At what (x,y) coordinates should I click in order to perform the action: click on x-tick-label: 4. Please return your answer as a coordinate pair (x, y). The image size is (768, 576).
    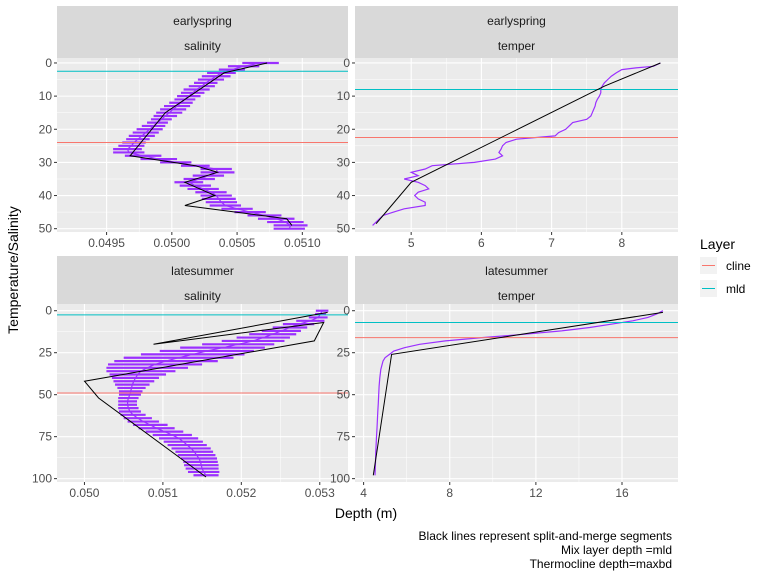
    Looking at the image, I should click on (363, 493).